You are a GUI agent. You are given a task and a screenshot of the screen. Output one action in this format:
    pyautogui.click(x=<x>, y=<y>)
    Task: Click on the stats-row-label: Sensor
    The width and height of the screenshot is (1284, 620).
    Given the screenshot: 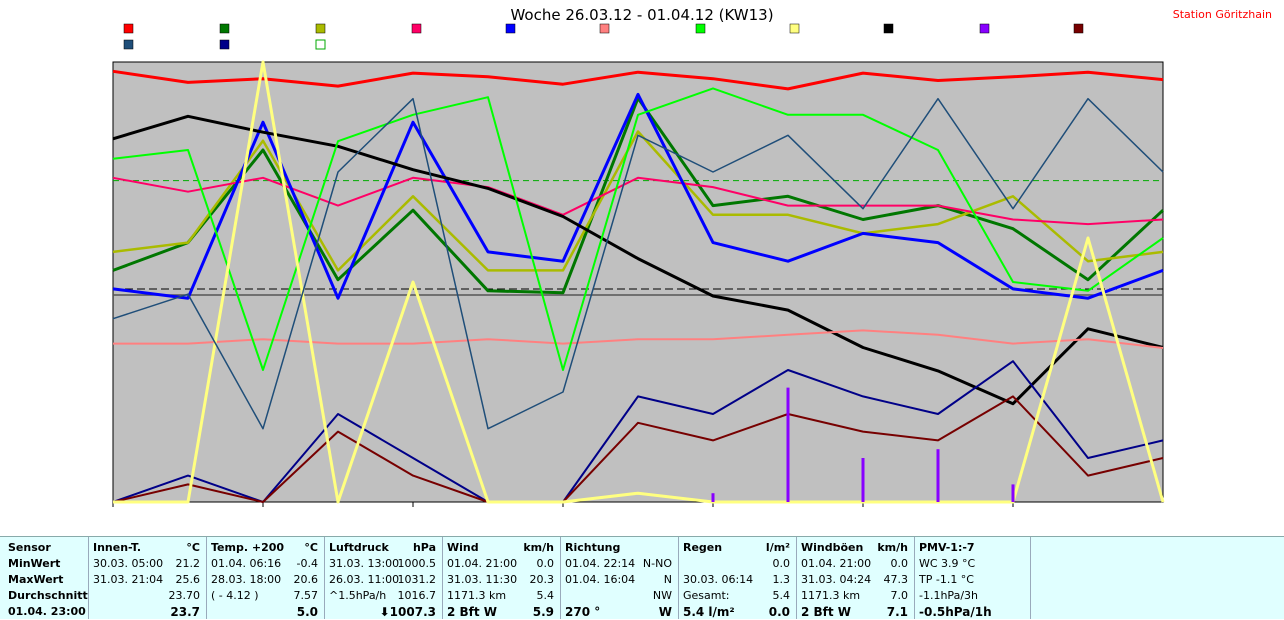 What is the action you would take?
    pyautogui.click(x=29, y=547)
    